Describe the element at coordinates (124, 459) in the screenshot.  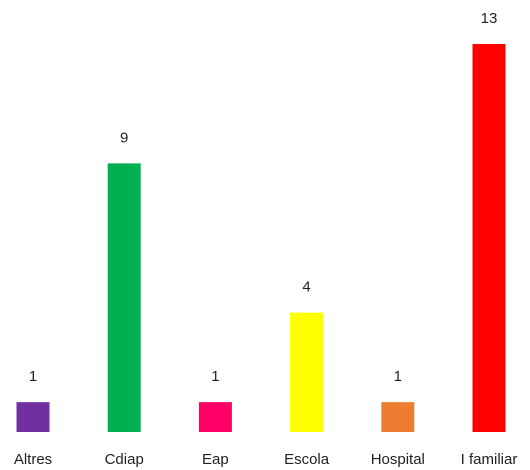
I see `x-tick-label: Cdiap` at that location.